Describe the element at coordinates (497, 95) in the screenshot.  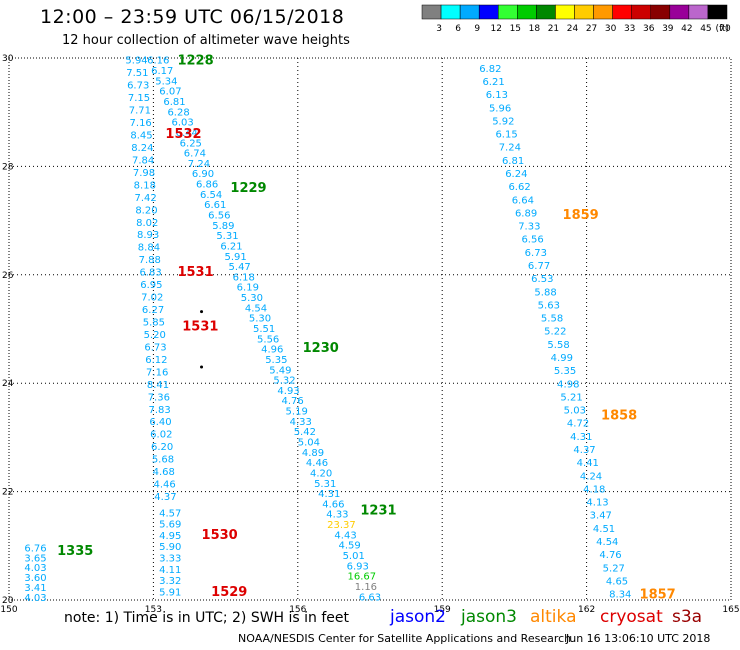
I see `wave-height-value: 6.13` at that location.